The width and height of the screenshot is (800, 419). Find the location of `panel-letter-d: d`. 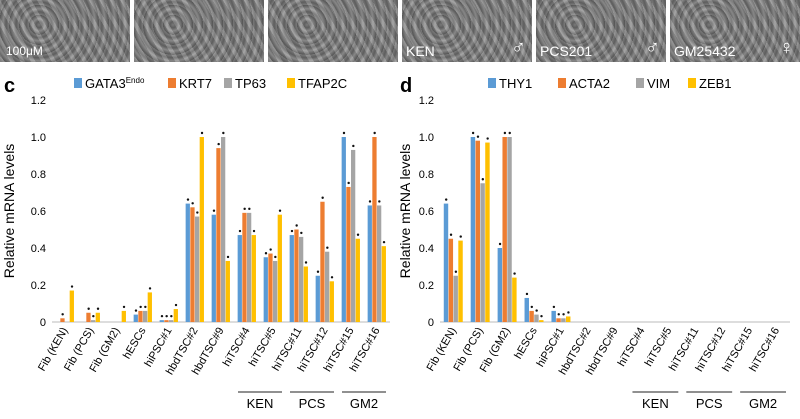

panel-letter-d: d is located at coordinates (406, 86).